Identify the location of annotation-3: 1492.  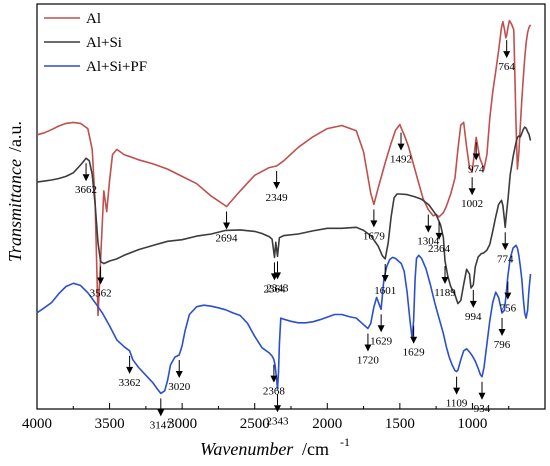
(401, 149).